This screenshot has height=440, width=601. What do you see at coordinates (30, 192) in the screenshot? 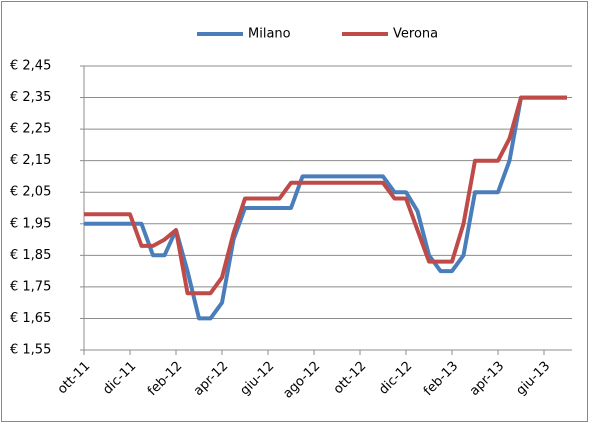
I see `y-tick-label: € 2,05` at bounding box center [30, 192].